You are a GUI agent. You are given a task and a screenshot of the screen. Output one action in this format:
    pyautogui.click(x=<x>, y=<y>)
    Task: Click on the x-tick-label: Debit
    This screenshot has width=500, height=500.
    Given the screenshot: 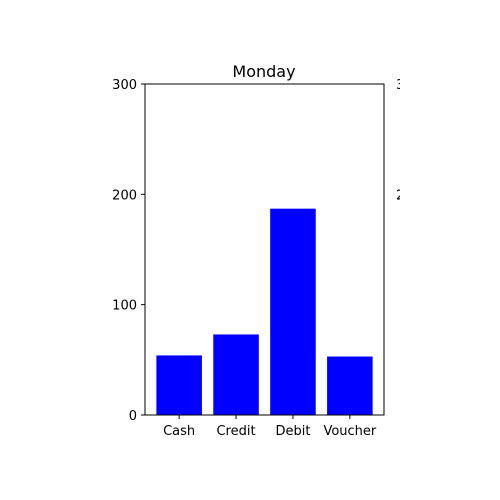 What is the action you would take?
    pyautogui.click(x=292, y=431)
    